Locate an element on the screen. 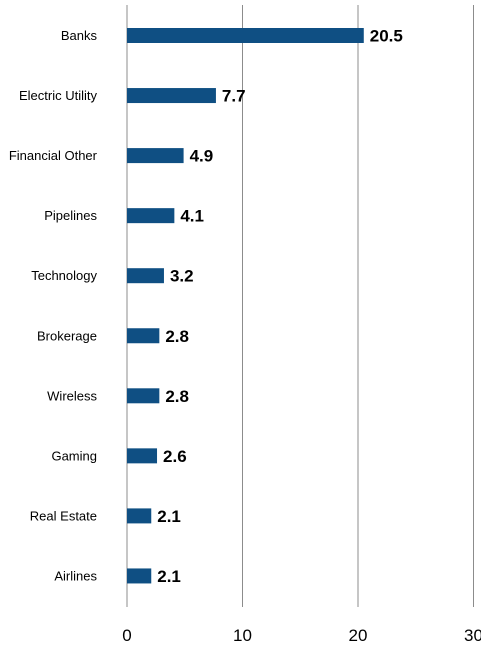  value-label: 3.2 is located at coordinates (182, 276).